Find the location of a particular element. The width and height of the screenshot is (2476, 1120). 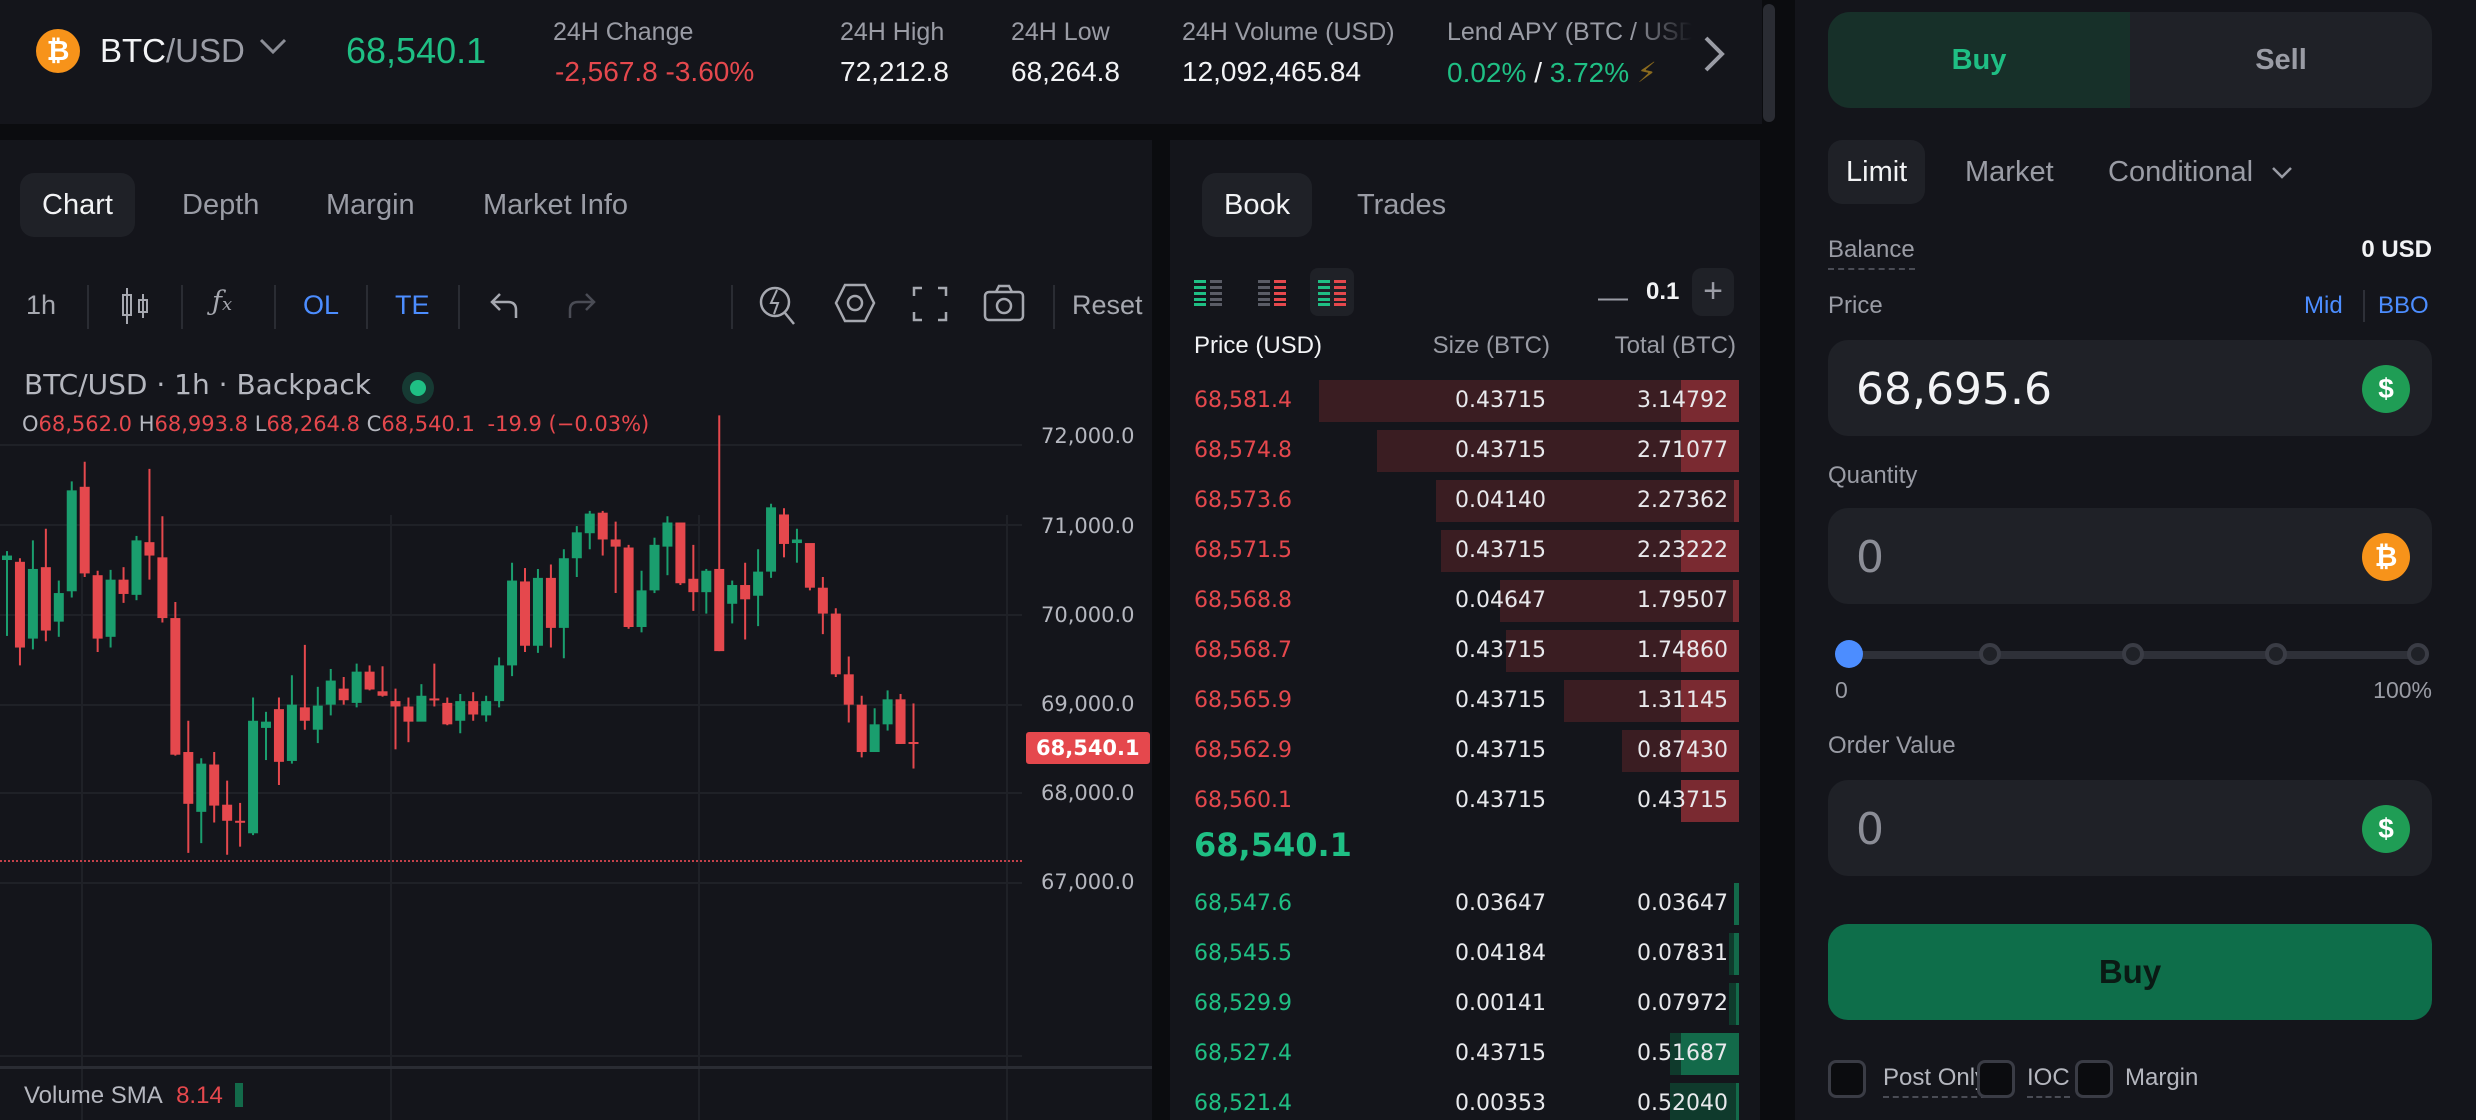

price-mid-button: Mid is located at coordinates (2323, 305).